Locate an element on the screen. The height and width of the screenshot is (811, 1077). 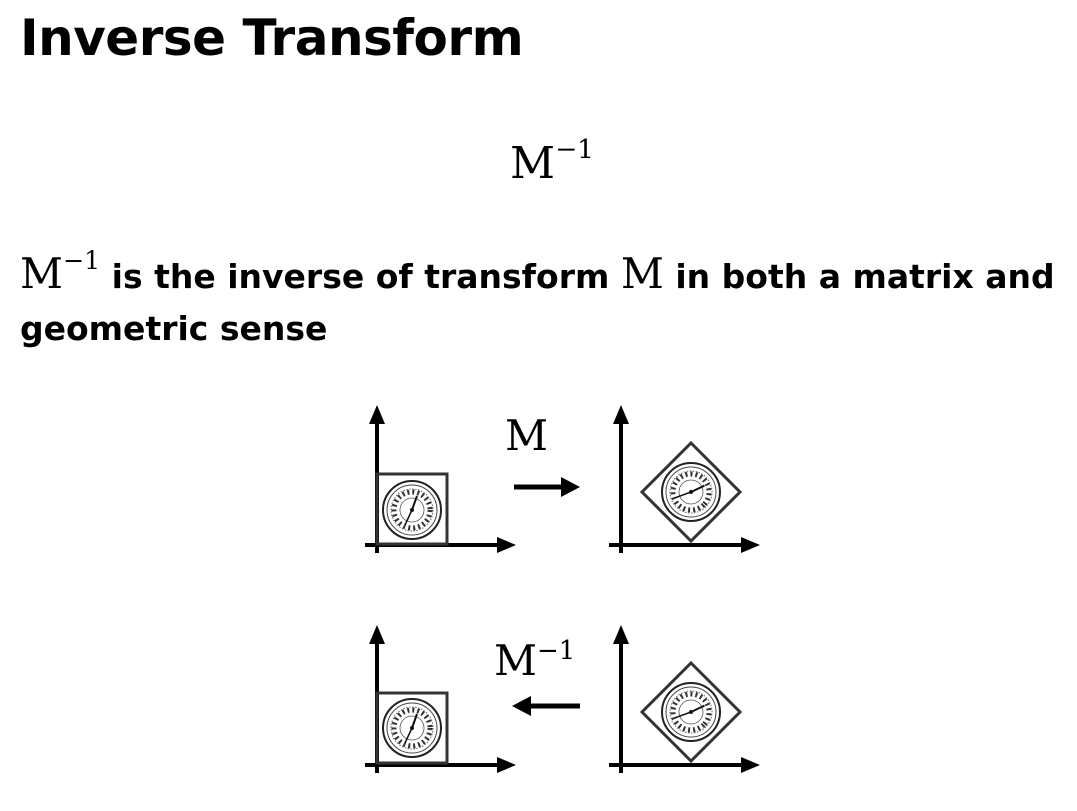
description-part2: in both a matrix and geometric sense is located at coordinates (537, 302).